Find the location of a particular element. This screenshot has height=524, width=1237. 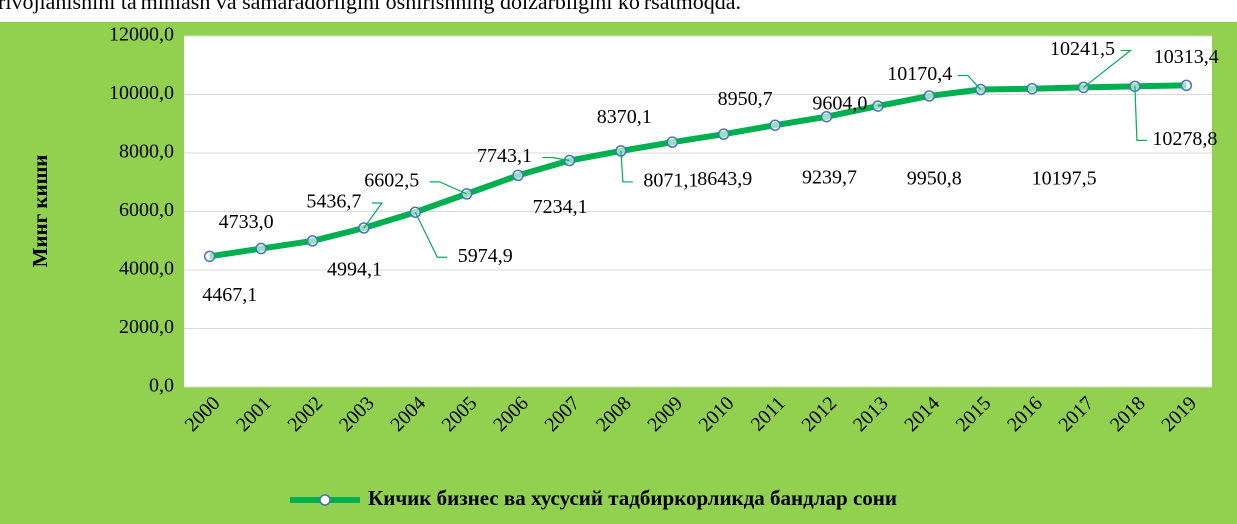

y-tick-label: 2000,0 is located at coordinates (146, 327).